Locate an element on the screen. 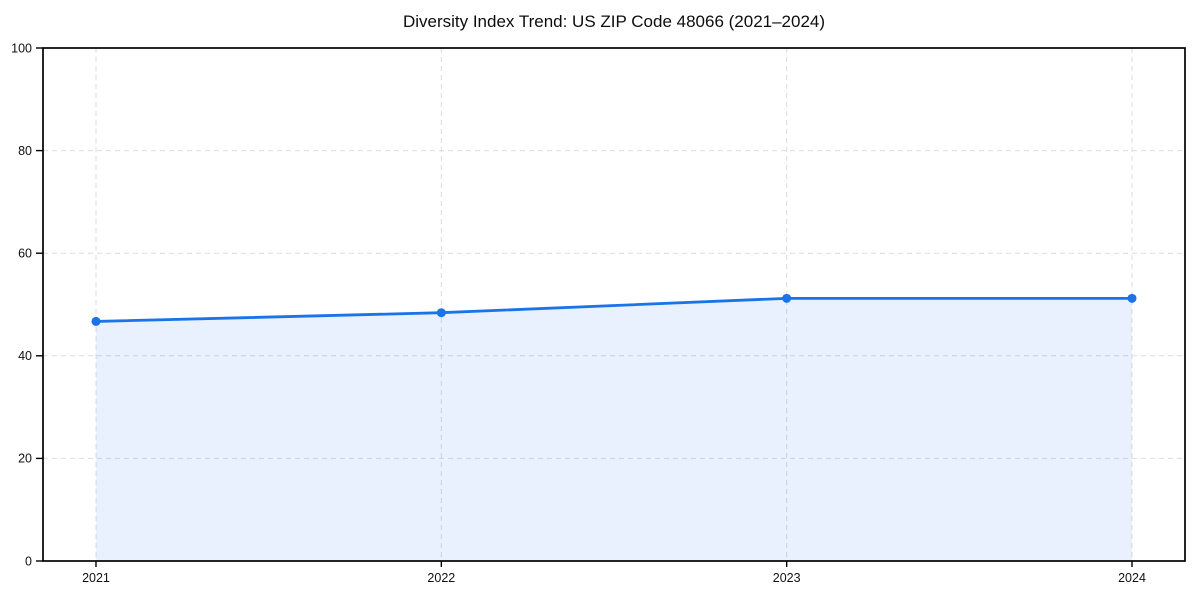 Image resolution: width=1200 pixels, height=600 pixels. y-tick-label: 40 is located at coordinates (25, 356).